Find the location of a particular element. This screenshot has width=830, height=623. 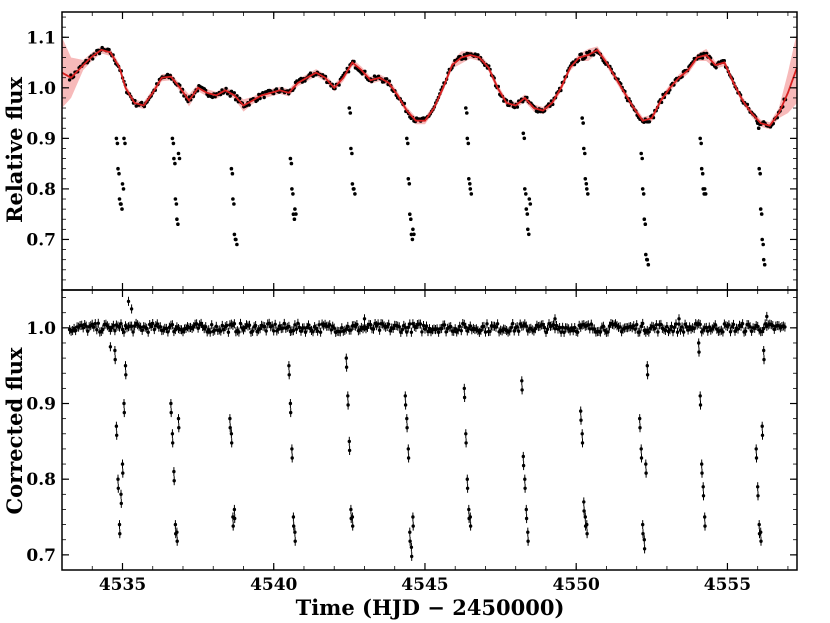

bottom-y-axis-label: Corrected flux is located at coordinates (14, 431).